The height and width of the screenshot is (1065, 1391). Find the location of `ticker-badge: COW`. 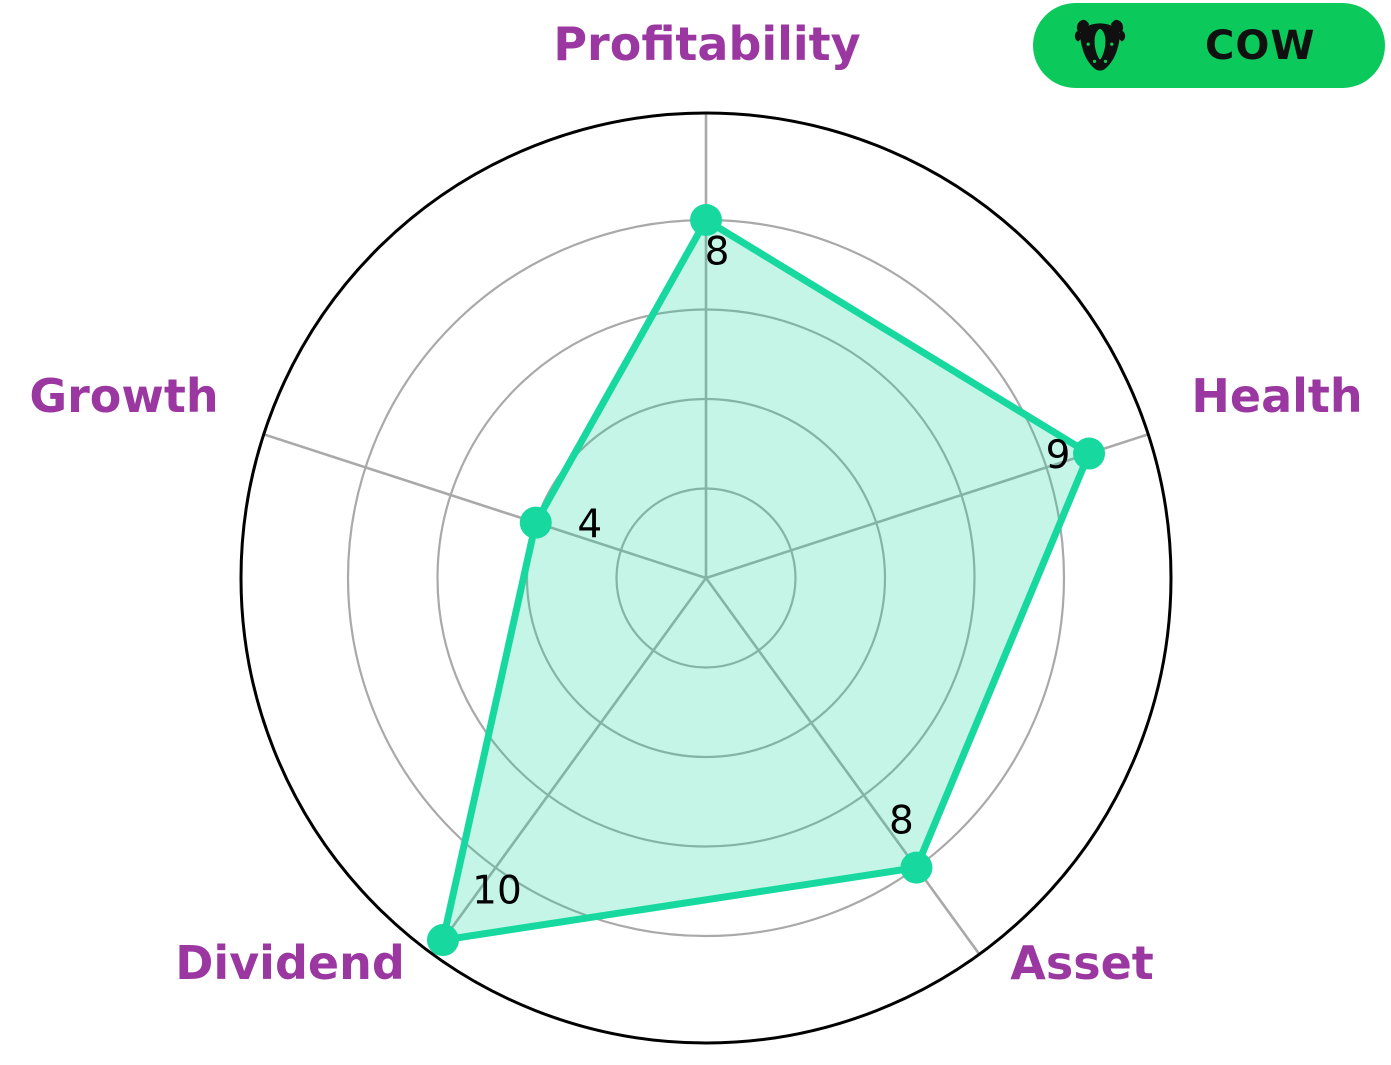

ticker-badge: COW is located at coordinates (1209, 45).